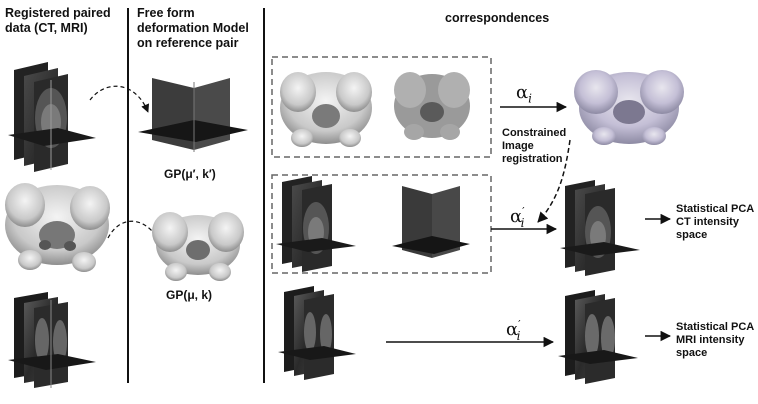 The image size is (758, 404). I want to click on constrained-arrow, so click(554, 181).